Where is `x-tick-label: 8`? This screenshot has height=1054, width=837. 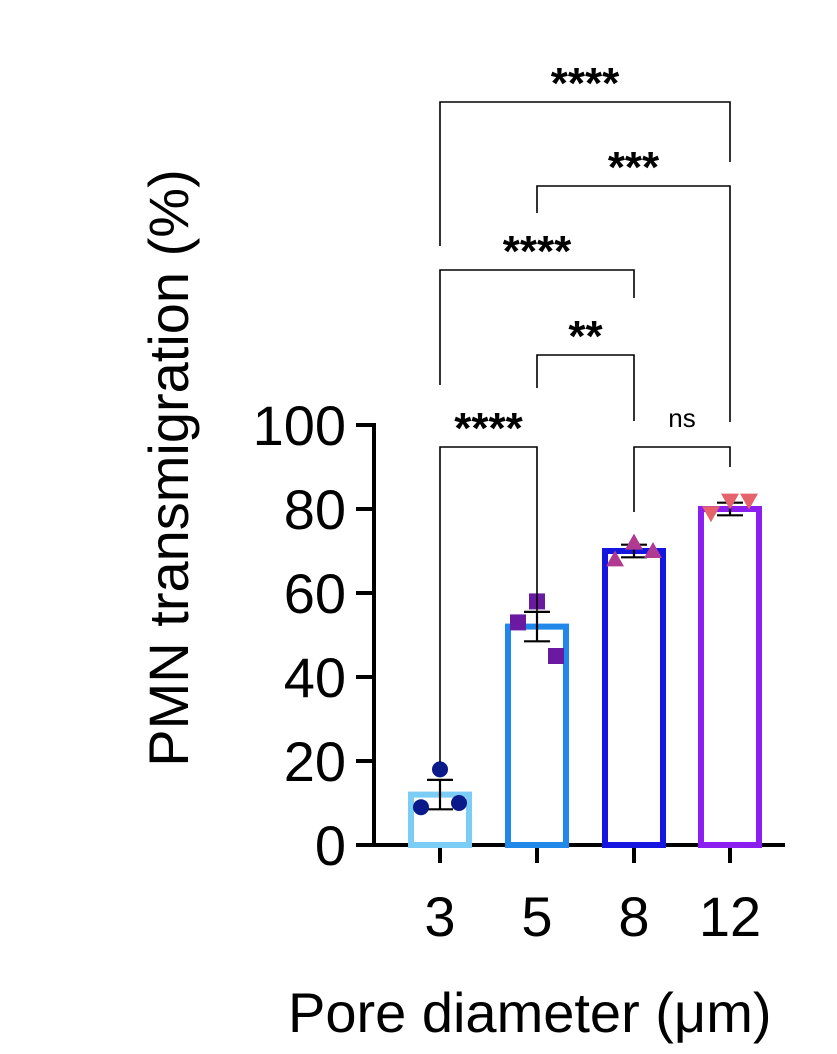
x-tick-label: 8 is located at coordinates (633, 916).